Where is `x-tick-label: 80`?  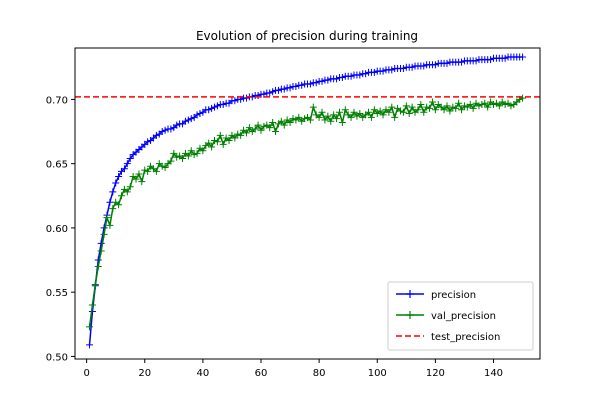 x-tick-label: 80 is located at coordinates (319, 373).